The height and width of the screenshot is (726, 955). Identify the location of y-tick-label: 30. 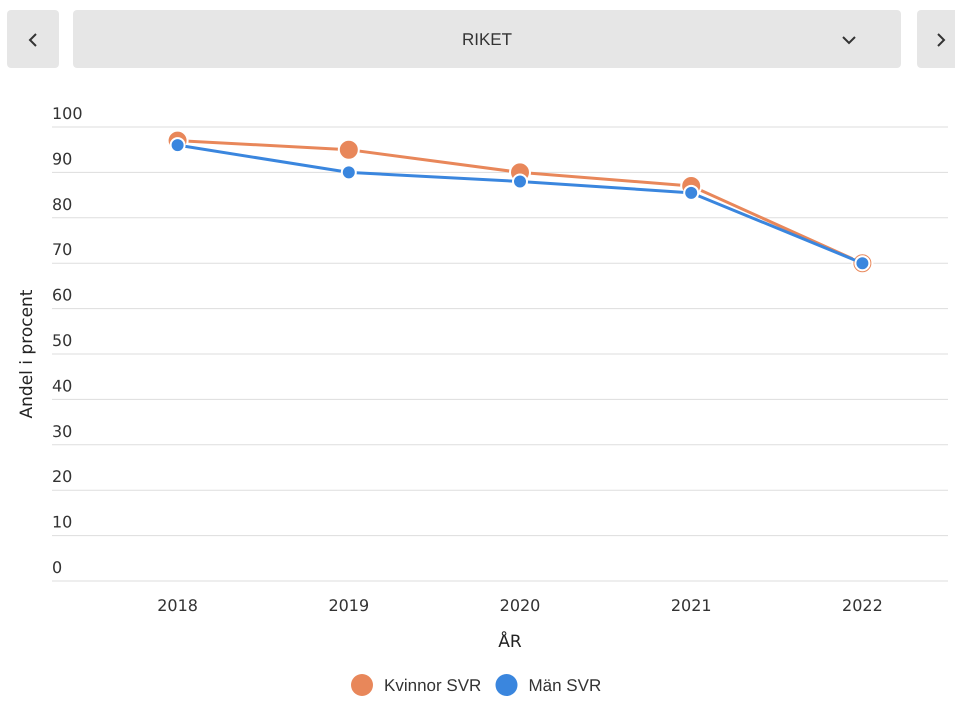
(62, 431).